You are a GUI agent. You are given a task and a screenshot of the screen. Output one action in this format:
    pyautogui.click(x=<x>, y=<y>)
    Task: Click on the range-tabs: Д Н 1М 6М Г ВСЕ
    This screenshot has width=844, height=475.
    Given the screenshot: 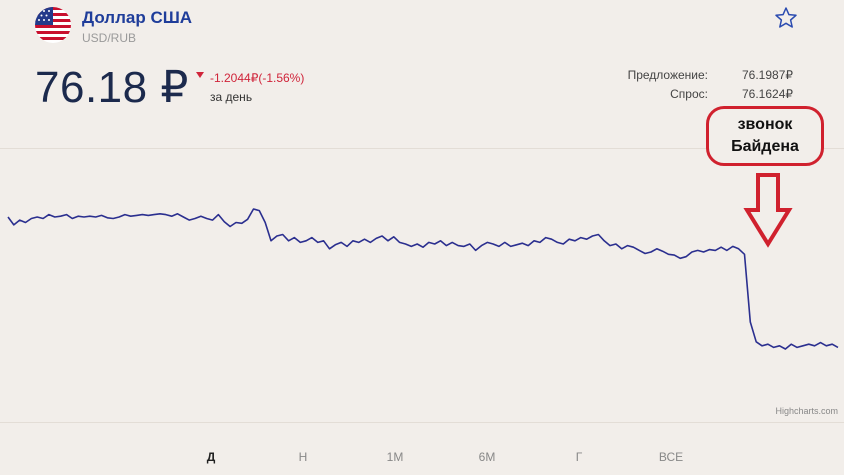 What is the action you would take?
    pyautogui.click(x=441, y=457)
    